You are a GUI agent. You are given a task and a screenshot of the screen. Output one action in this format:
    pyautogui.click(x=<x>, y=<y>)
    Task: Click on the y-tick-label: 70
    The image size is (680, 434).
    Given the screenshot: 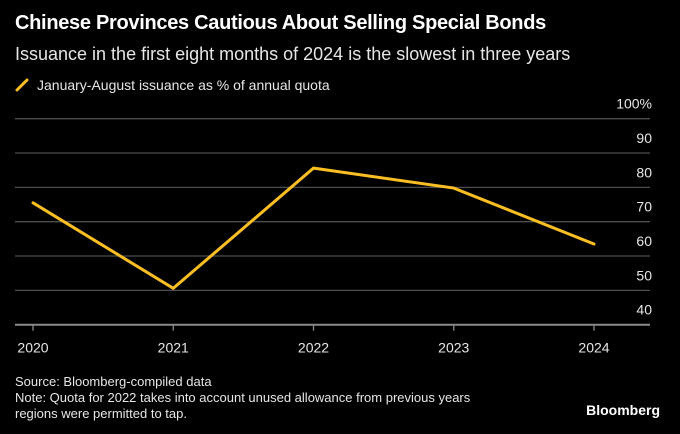 What is the action you would take?
    pyautogui.click(x=644, y=207)
    